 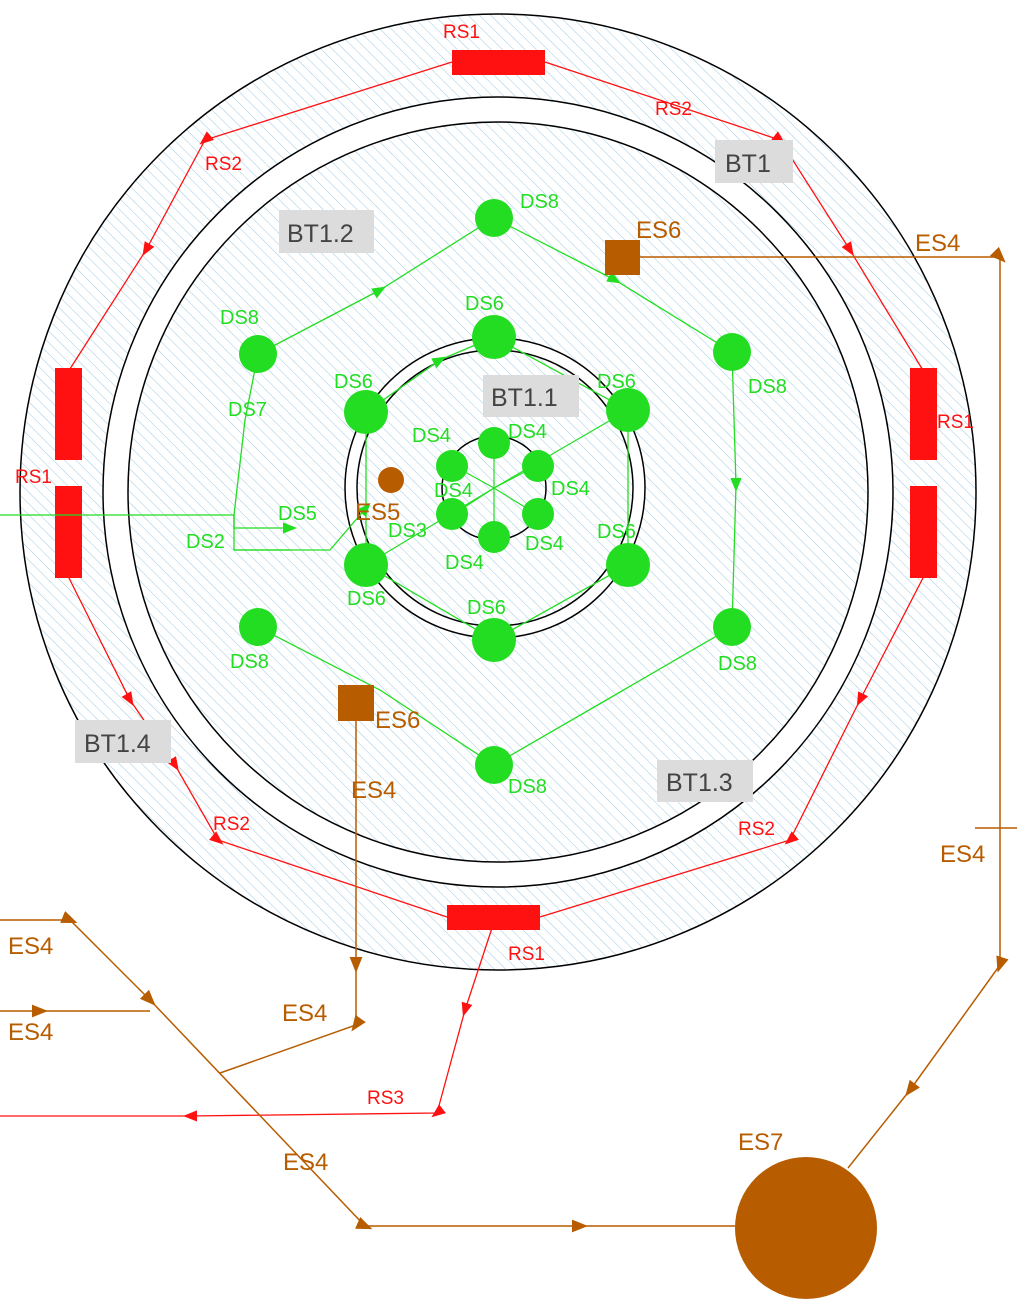 I want to click on label-es4-left-lower: ES4, so click(x=30, y=1032).